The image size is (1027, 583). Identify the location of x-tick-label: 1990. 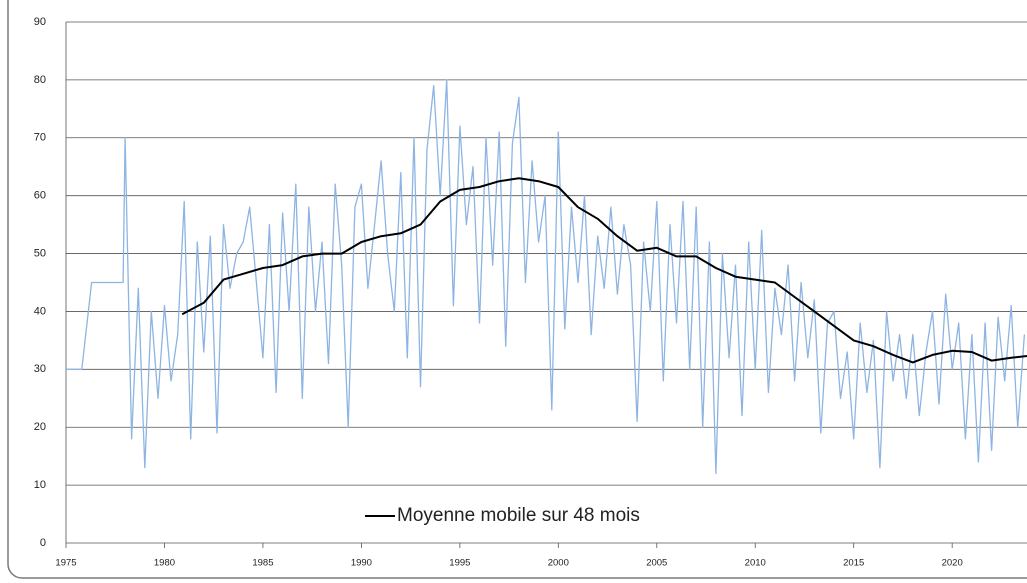
(361, 563).